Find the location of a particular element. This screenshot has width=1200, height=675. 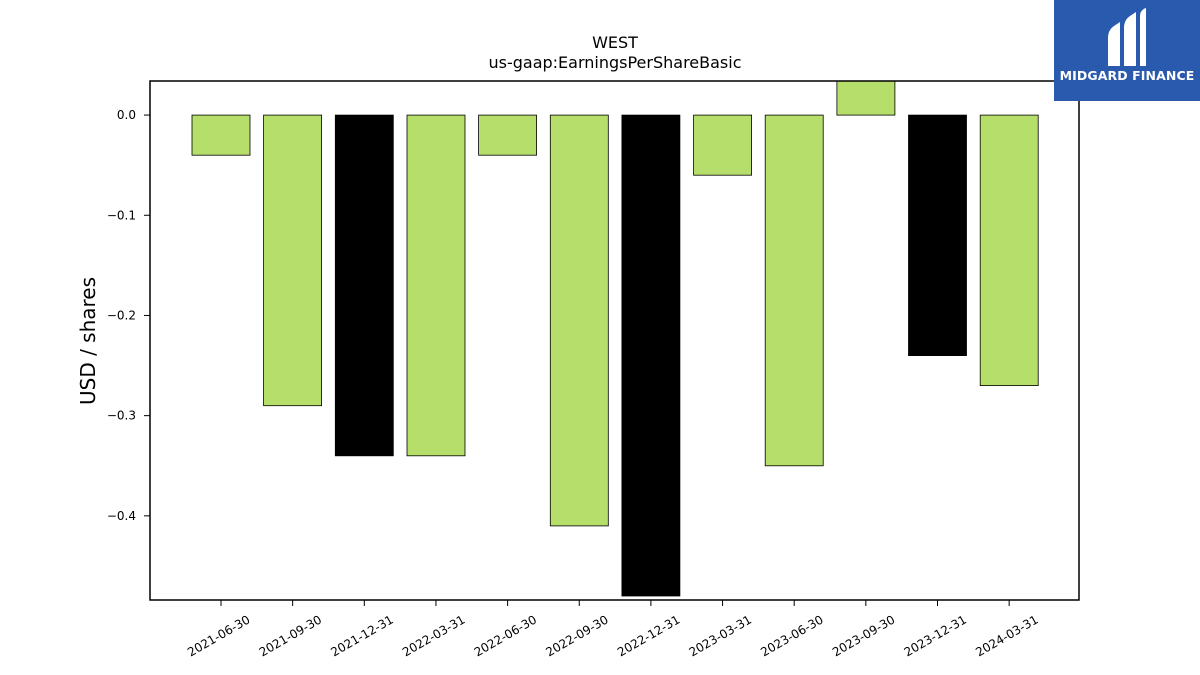

x-tick-label: 2021-09-30 is located at coordinates (290, 635).